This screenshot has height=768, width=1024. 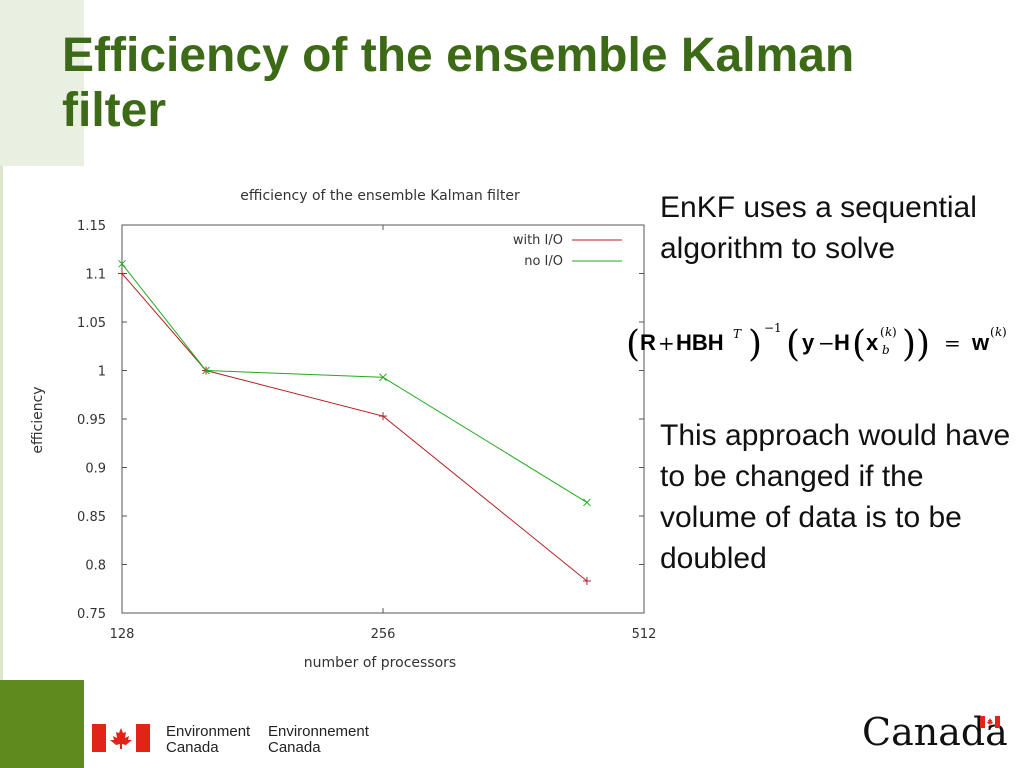 What do you see at coordinates (95, 469) in the screenshot?
I see `y-tick-label: 0.9` at bounding box center [95, 469].